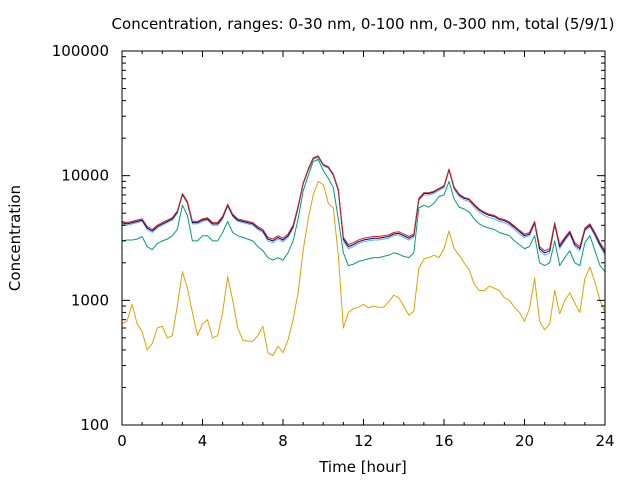 The height and width of the screenshot is (484, 640). I want to click on y-tick-label: 1000, so click(90, 300).